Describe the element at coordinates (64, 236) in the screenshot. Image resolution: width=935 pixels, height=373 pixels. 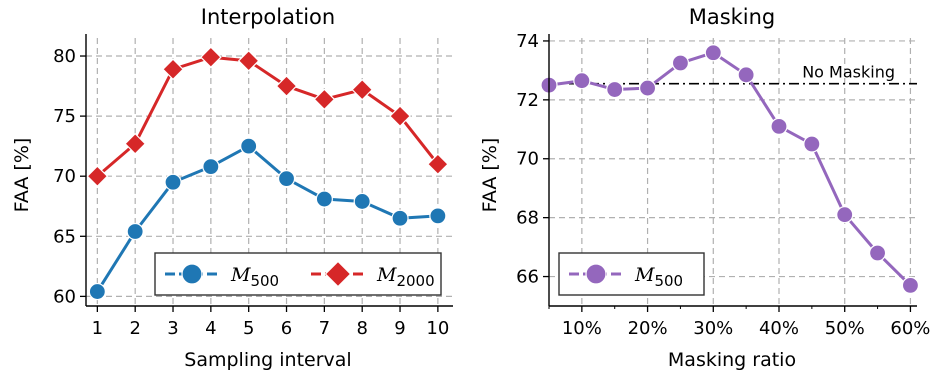
I see `y-tick-label: 65` at that location.